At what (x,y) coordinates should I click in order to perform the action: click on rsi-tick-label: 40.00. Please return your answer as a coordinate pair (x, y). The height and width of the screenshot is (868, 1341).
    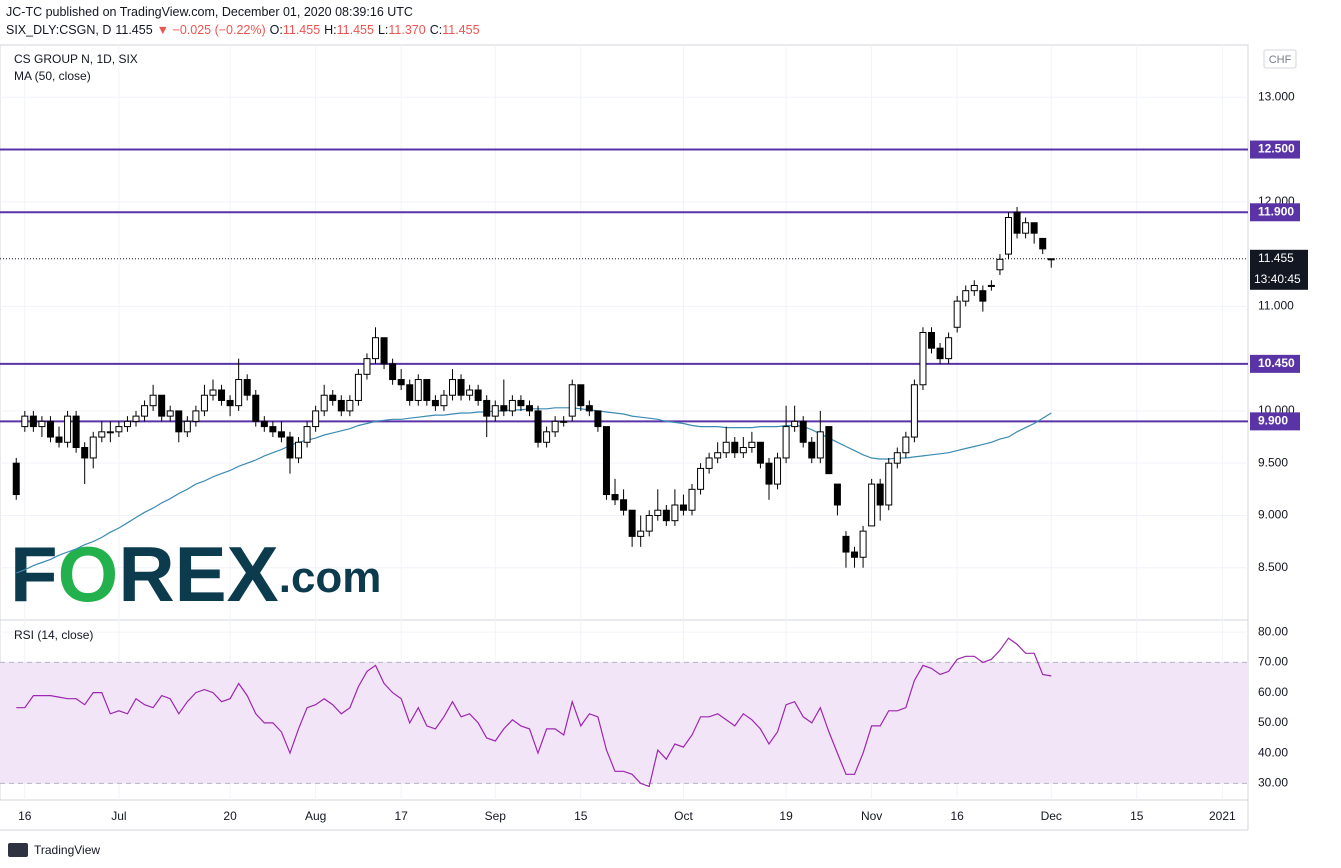
    Looking at the image, I should click on (1273, 752).